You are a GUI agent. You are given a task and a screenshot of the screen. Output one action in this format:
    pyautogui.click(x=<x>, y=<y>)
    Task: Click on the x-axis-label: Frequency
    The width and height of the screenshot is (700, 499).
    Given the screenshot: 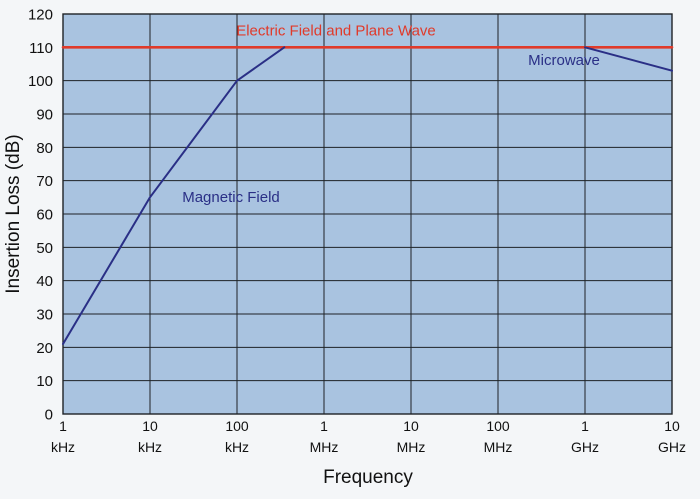 What is the action you would take?
    pyautogui.click(x=368, y=477)
    